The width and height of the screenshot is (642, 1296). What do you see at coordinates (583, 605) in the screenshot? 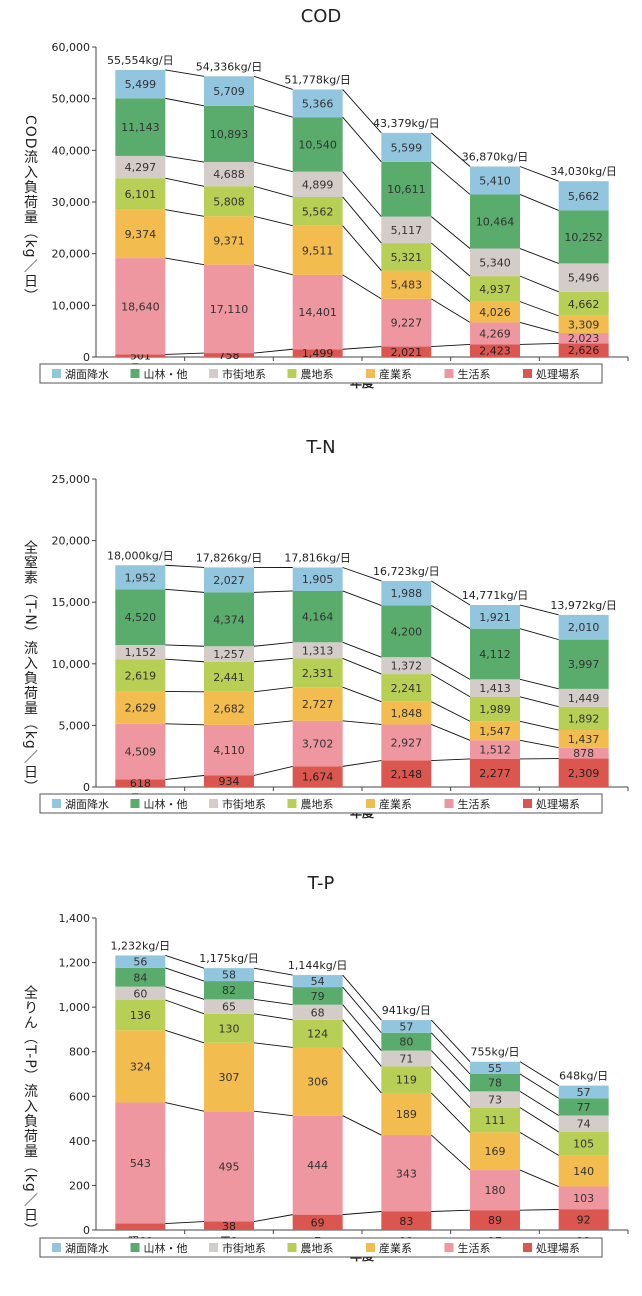
I see `total-label: 13,972kg/日` at bounding box center [583, 605].